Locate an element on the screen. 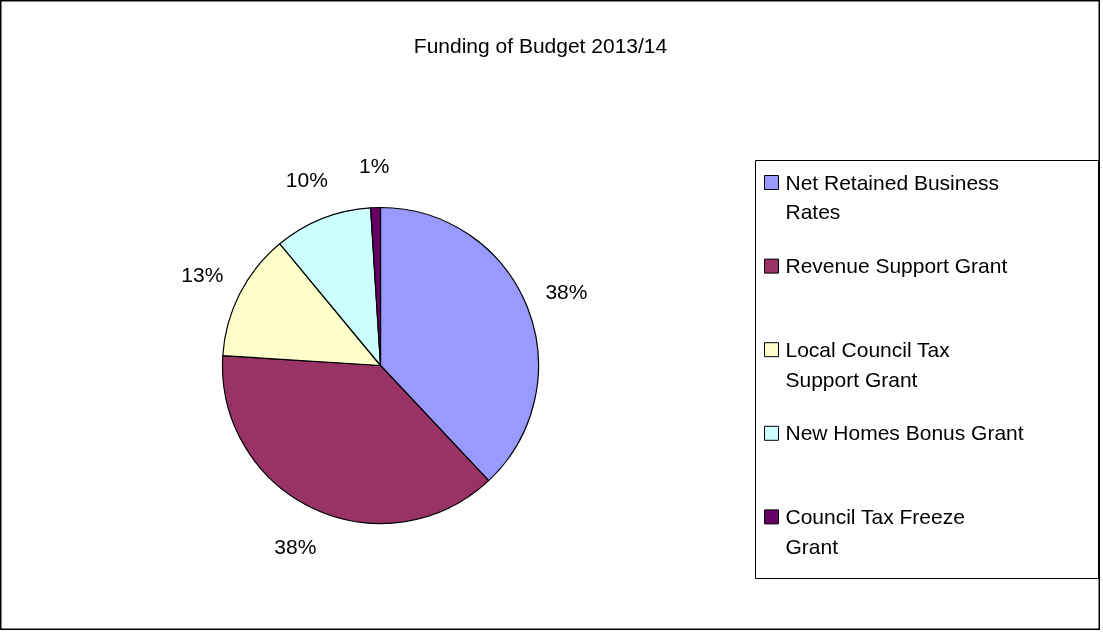 Image resolution: width=1103 pixels, height=634 pixels. legend-label: Revenue Support Grant is located at coordinates (896, 266).